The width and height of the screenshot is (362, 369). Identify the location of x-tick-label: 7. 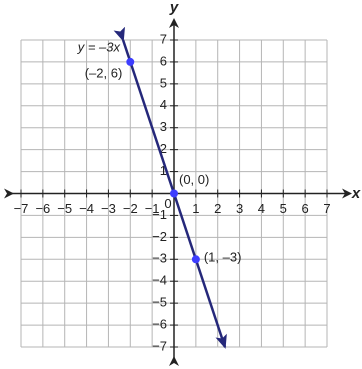
(326, 208).